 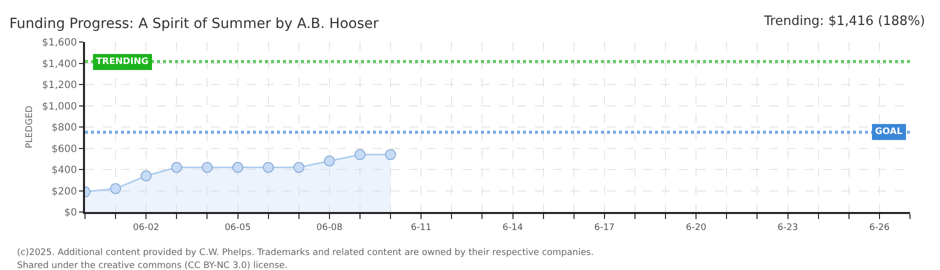 What do you see at coordinates (788, 227) in the screenshot?
I see `x-tick-label: 6-23` at bounding box center [788, 227].